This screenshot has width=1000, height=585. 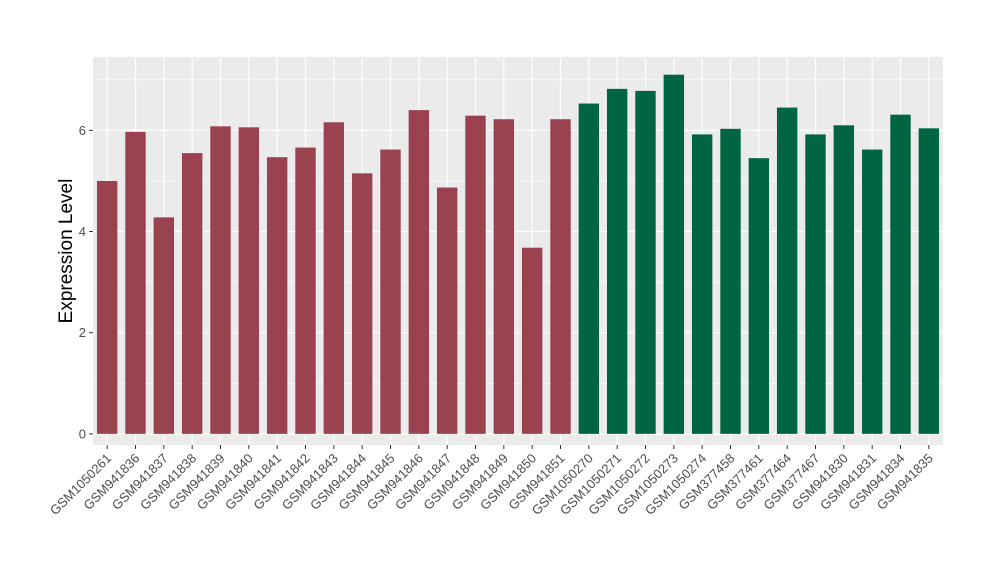 I want to click on bar-GSM941834, so click(x=900, y=274).